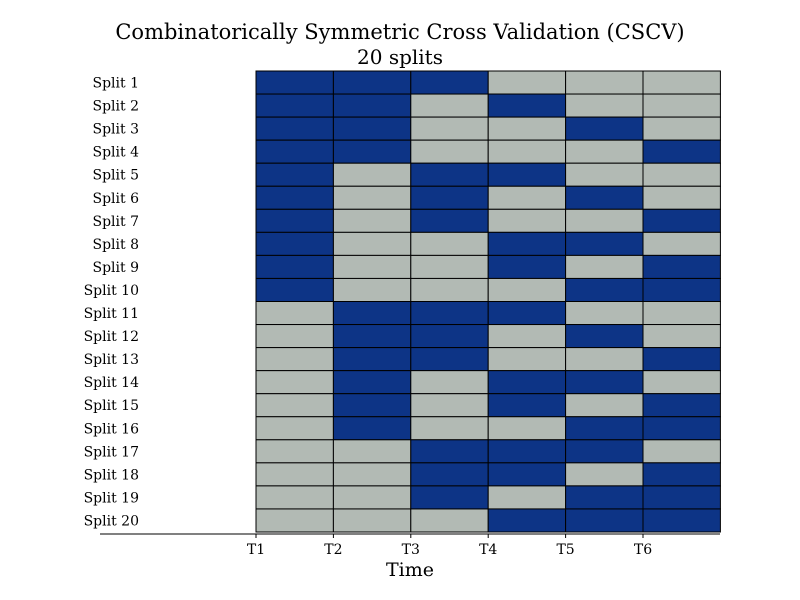 This screenshot has height=600, width=800. What do you see at coordinates (116, 222) in the screenshot?
I see `split-label: Split 7` at bounding box center [116, 222].